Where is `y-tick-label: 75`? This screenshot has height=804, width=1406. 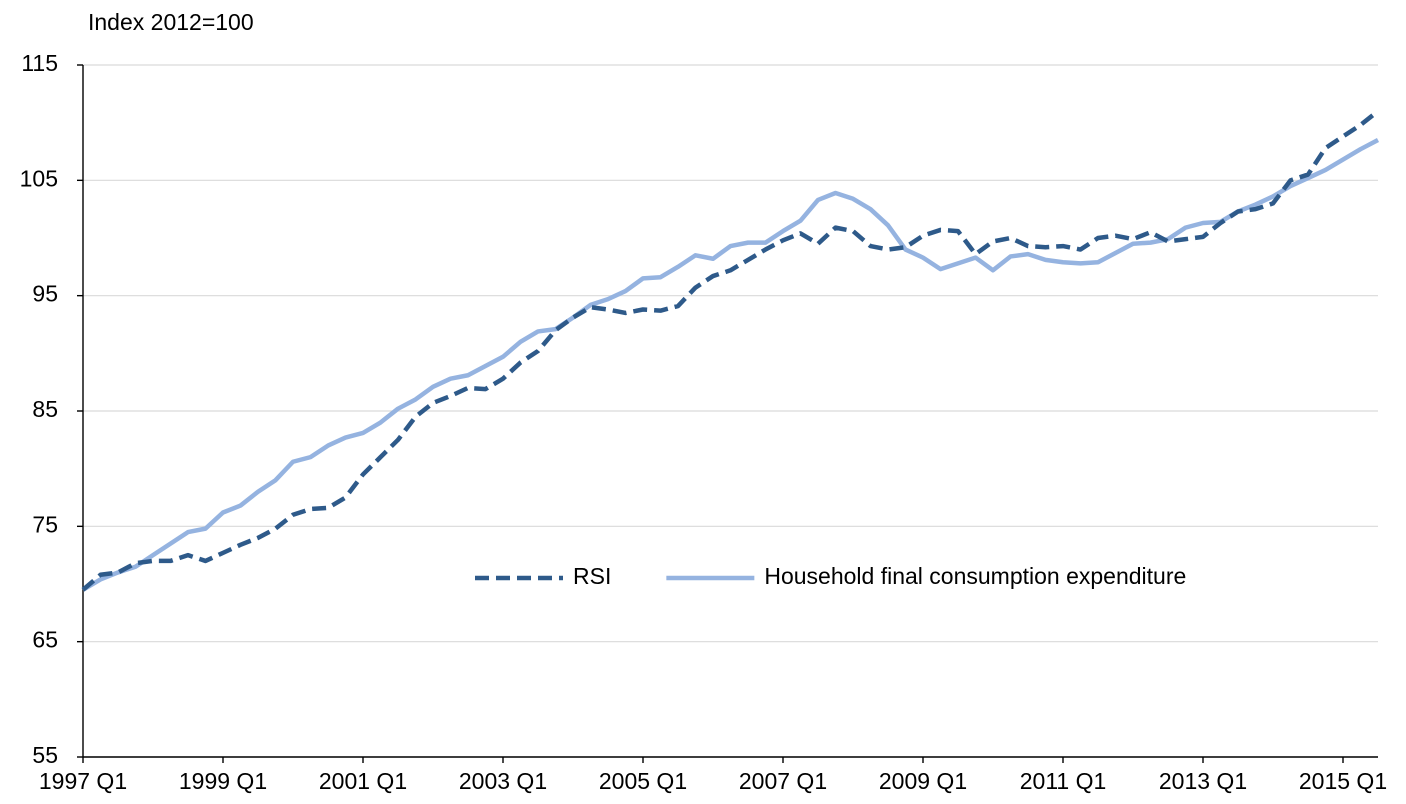
y-tick-label: 75 is located at coordinates (45, 524).